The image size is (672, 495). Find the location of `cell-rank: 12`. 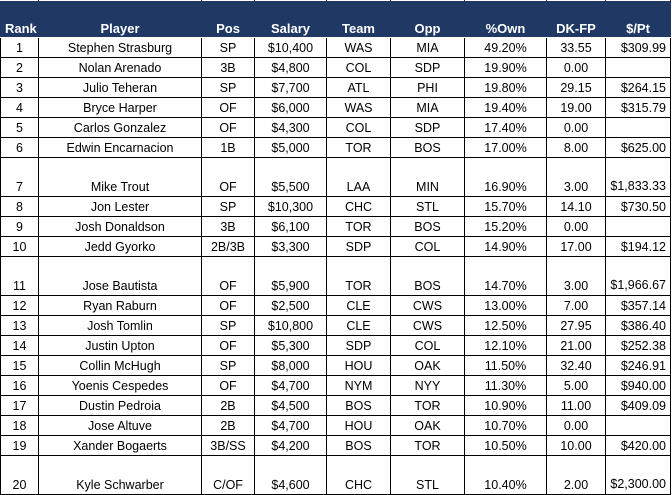

cell-rank: 12 is located at coordinates (19, 305).